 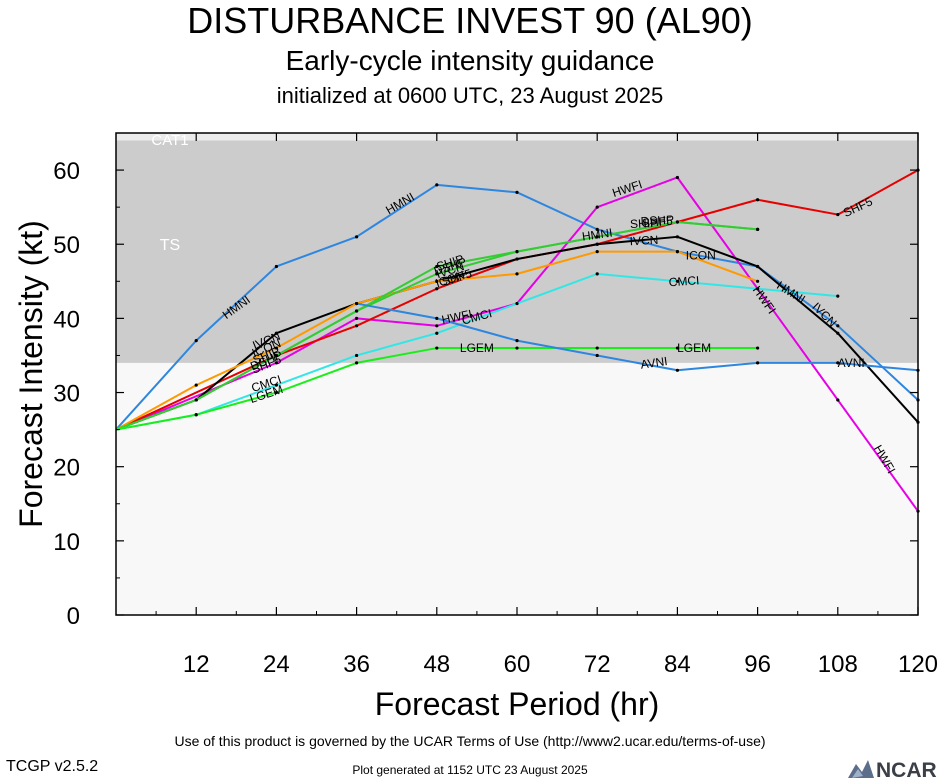 I want to click on chart-title: DISTURBANCE INVEST 90 (AL90), so click(x=470, y=20).